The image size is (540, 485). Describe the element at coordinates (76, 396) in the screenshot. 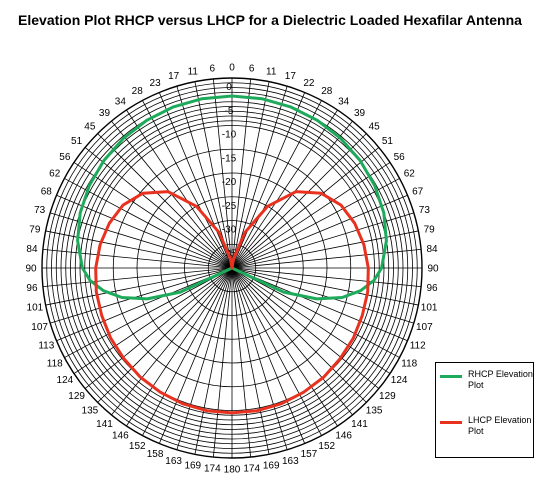

I see `angle-tick-label: 129` at that location.